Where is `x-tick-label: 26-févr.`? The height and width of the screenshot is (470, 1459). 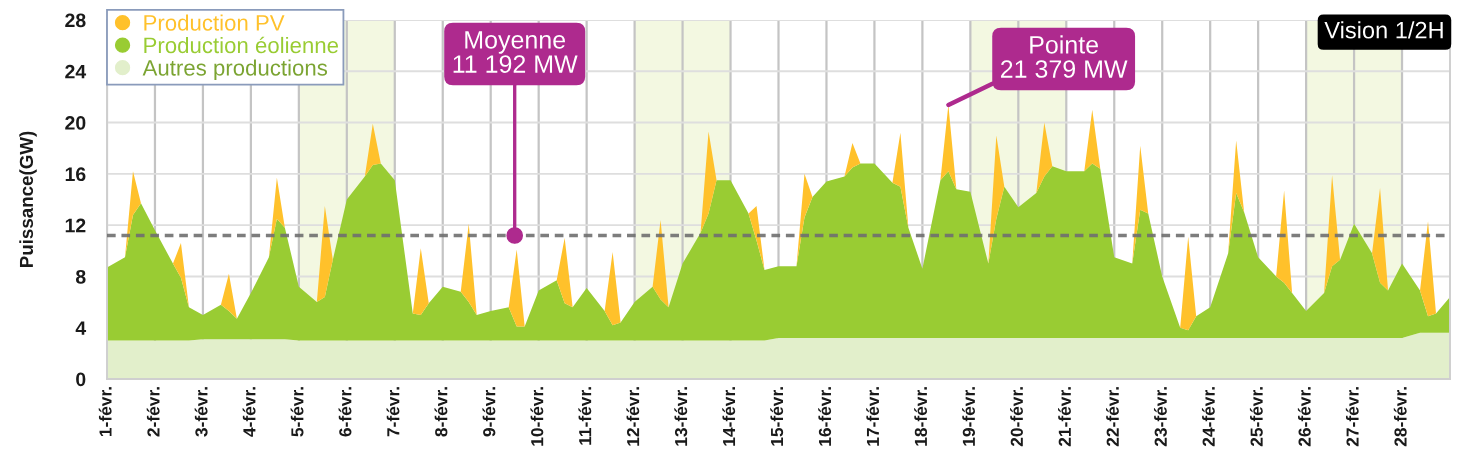
x-tick-label: 26-févr. is located at coordinates (1304, 417).